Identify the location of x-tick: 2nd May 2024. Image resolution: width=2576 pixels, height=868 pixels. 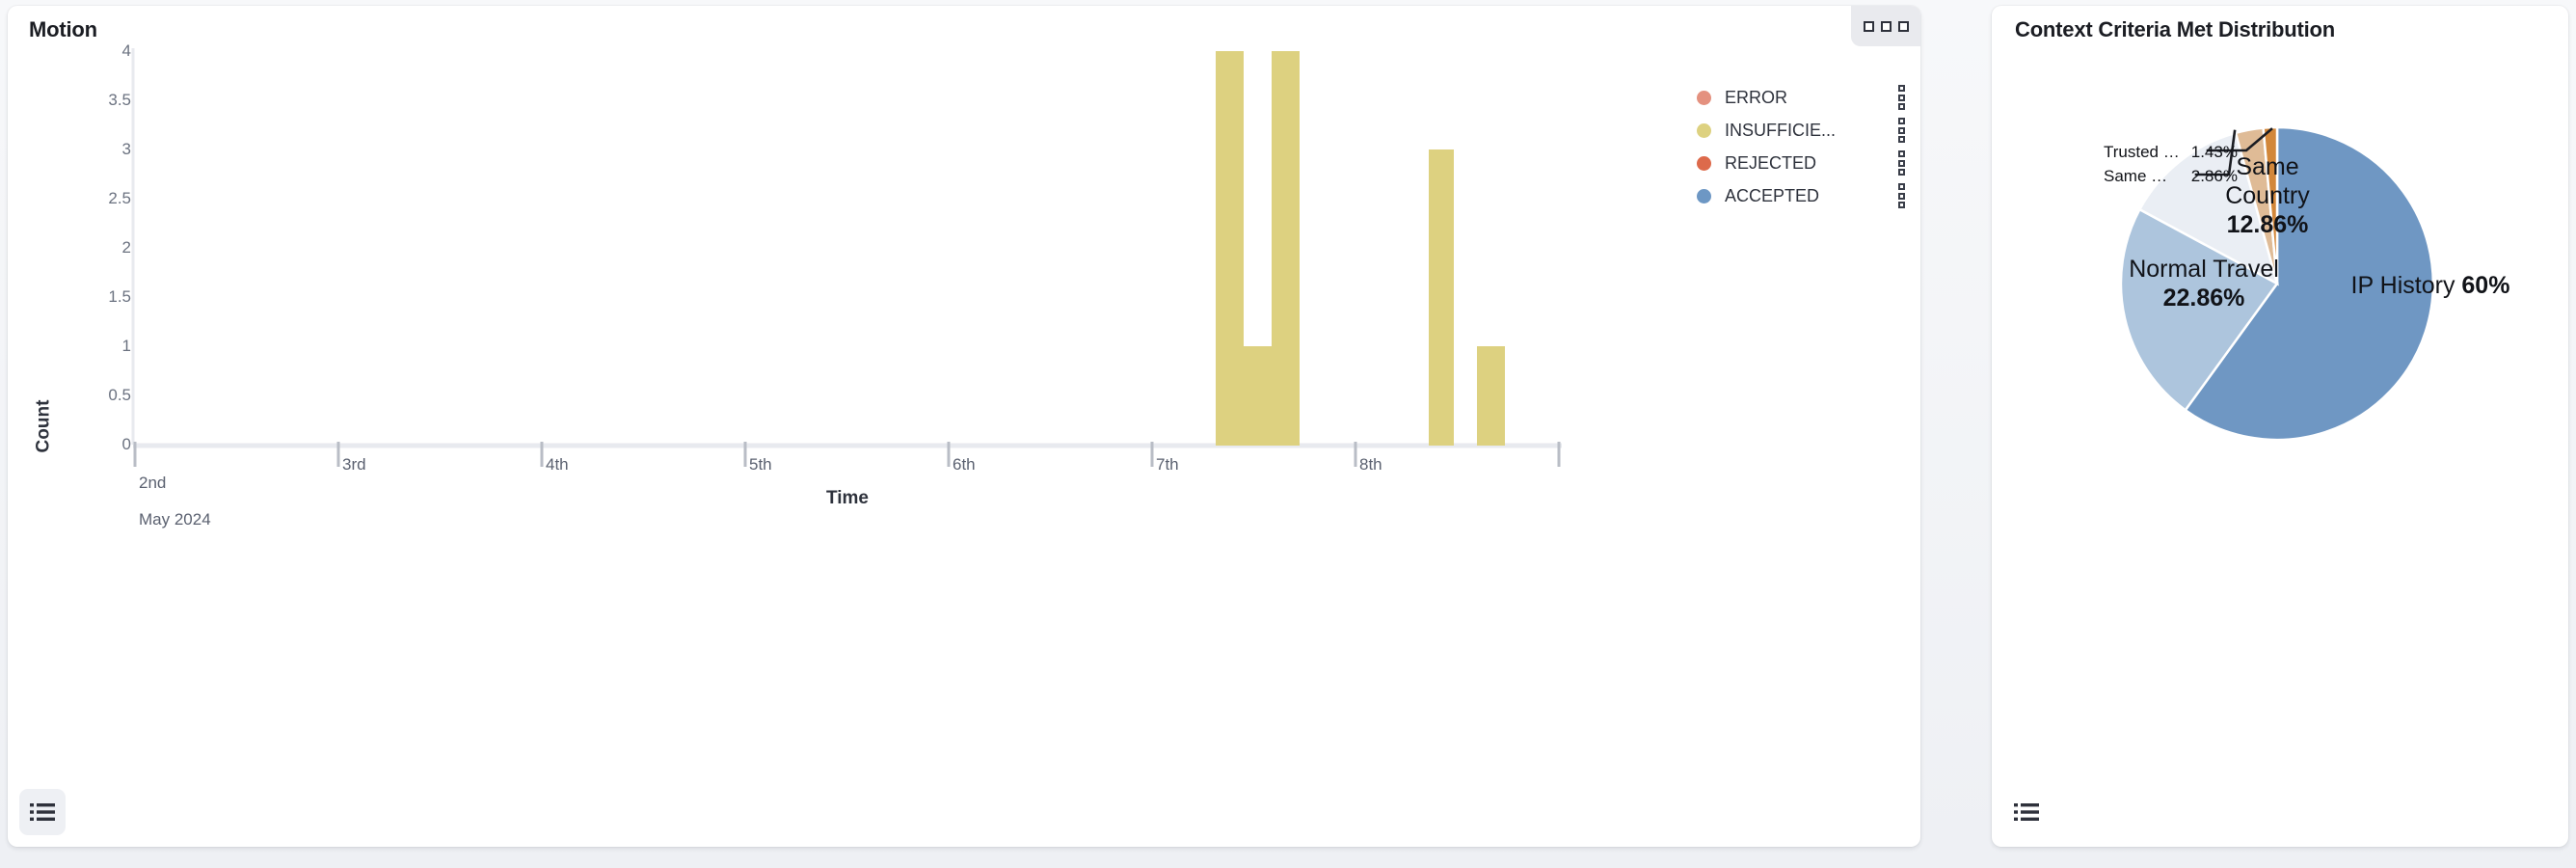
(175, 492).